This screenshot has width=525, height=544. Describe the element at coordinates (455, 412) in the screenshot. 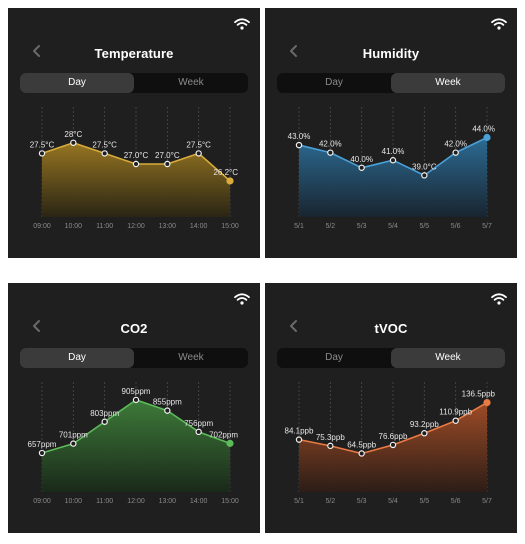

I see `data-label: 110.9ppb` at that location.